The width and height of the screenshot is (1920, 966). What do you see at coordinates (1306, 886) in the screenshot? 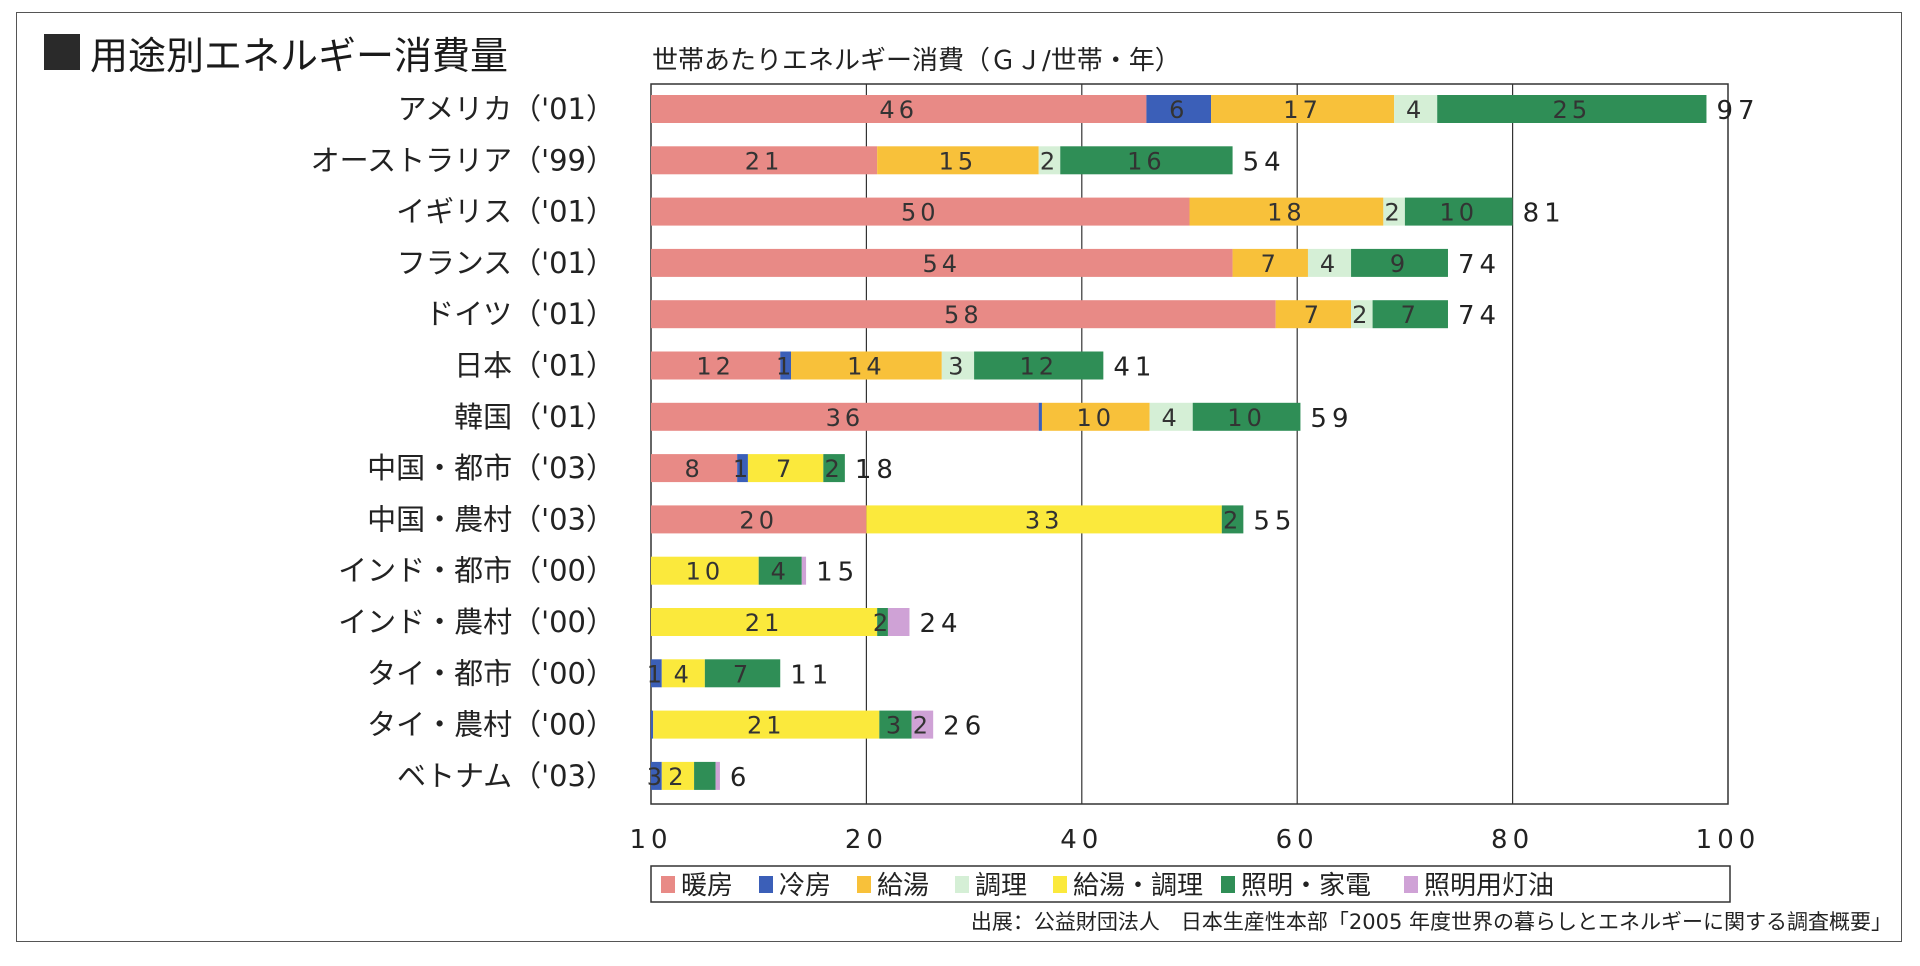
I see `legend-label: 照明・家電` at bounding box center [1306, 886].